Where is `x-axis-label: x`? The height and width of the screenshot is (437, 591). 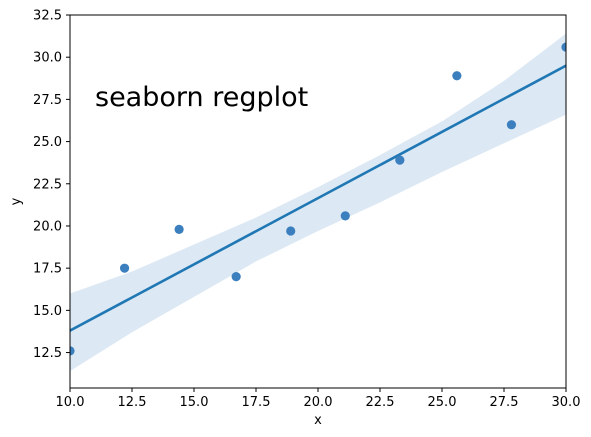 x-axis-label: x is located at coordinates (318, 420).